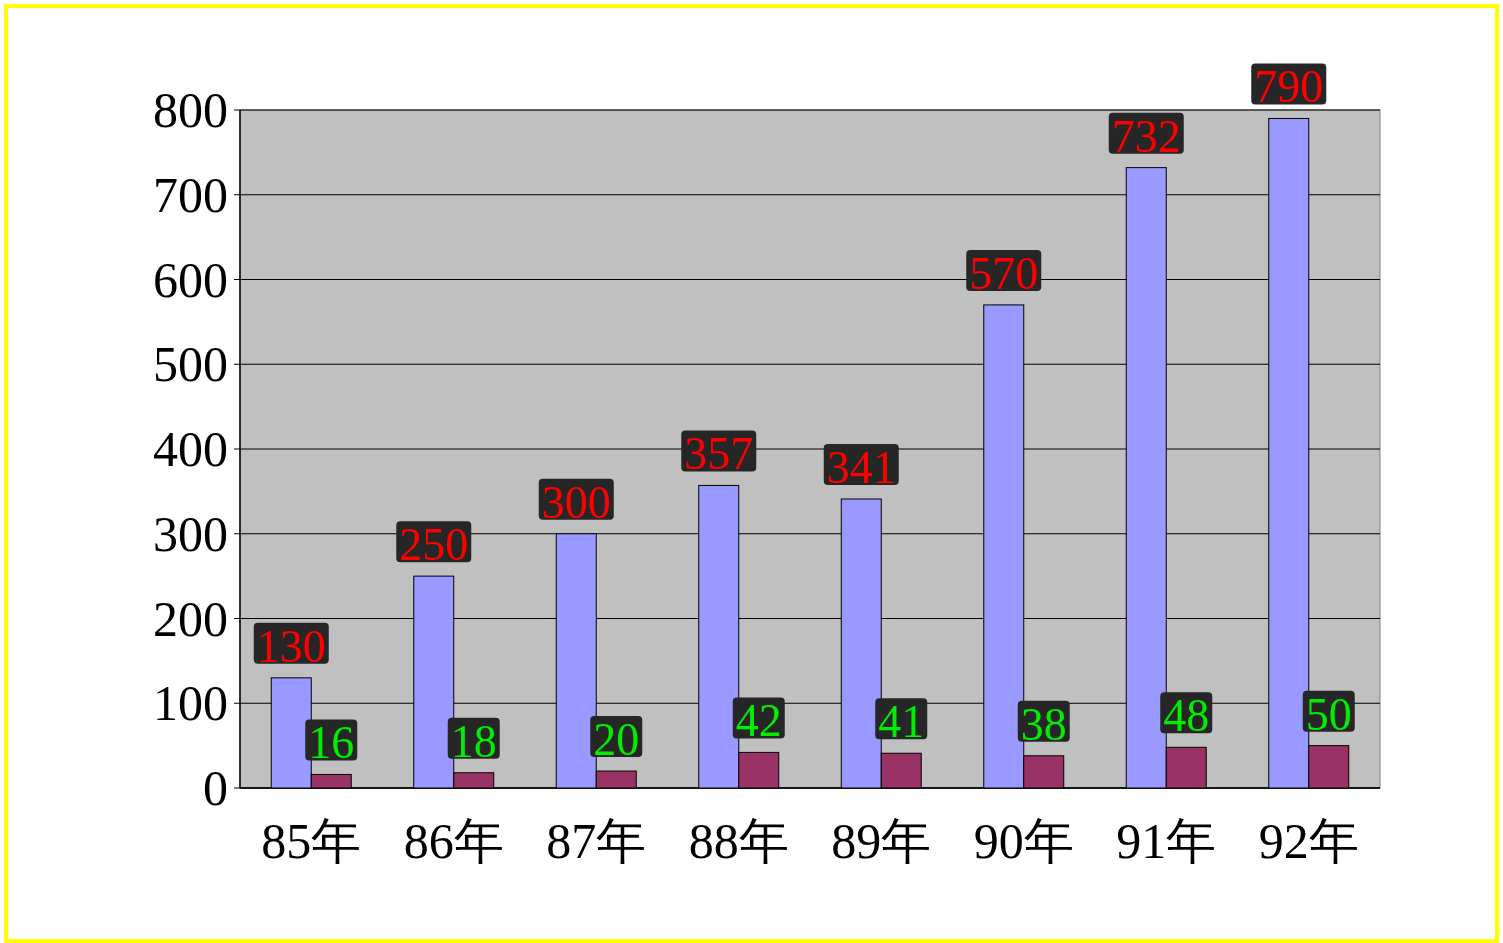 The height and width of the screenshot is (943, 1503). I want to click on y-tick-label: 600, so click(190, 279).